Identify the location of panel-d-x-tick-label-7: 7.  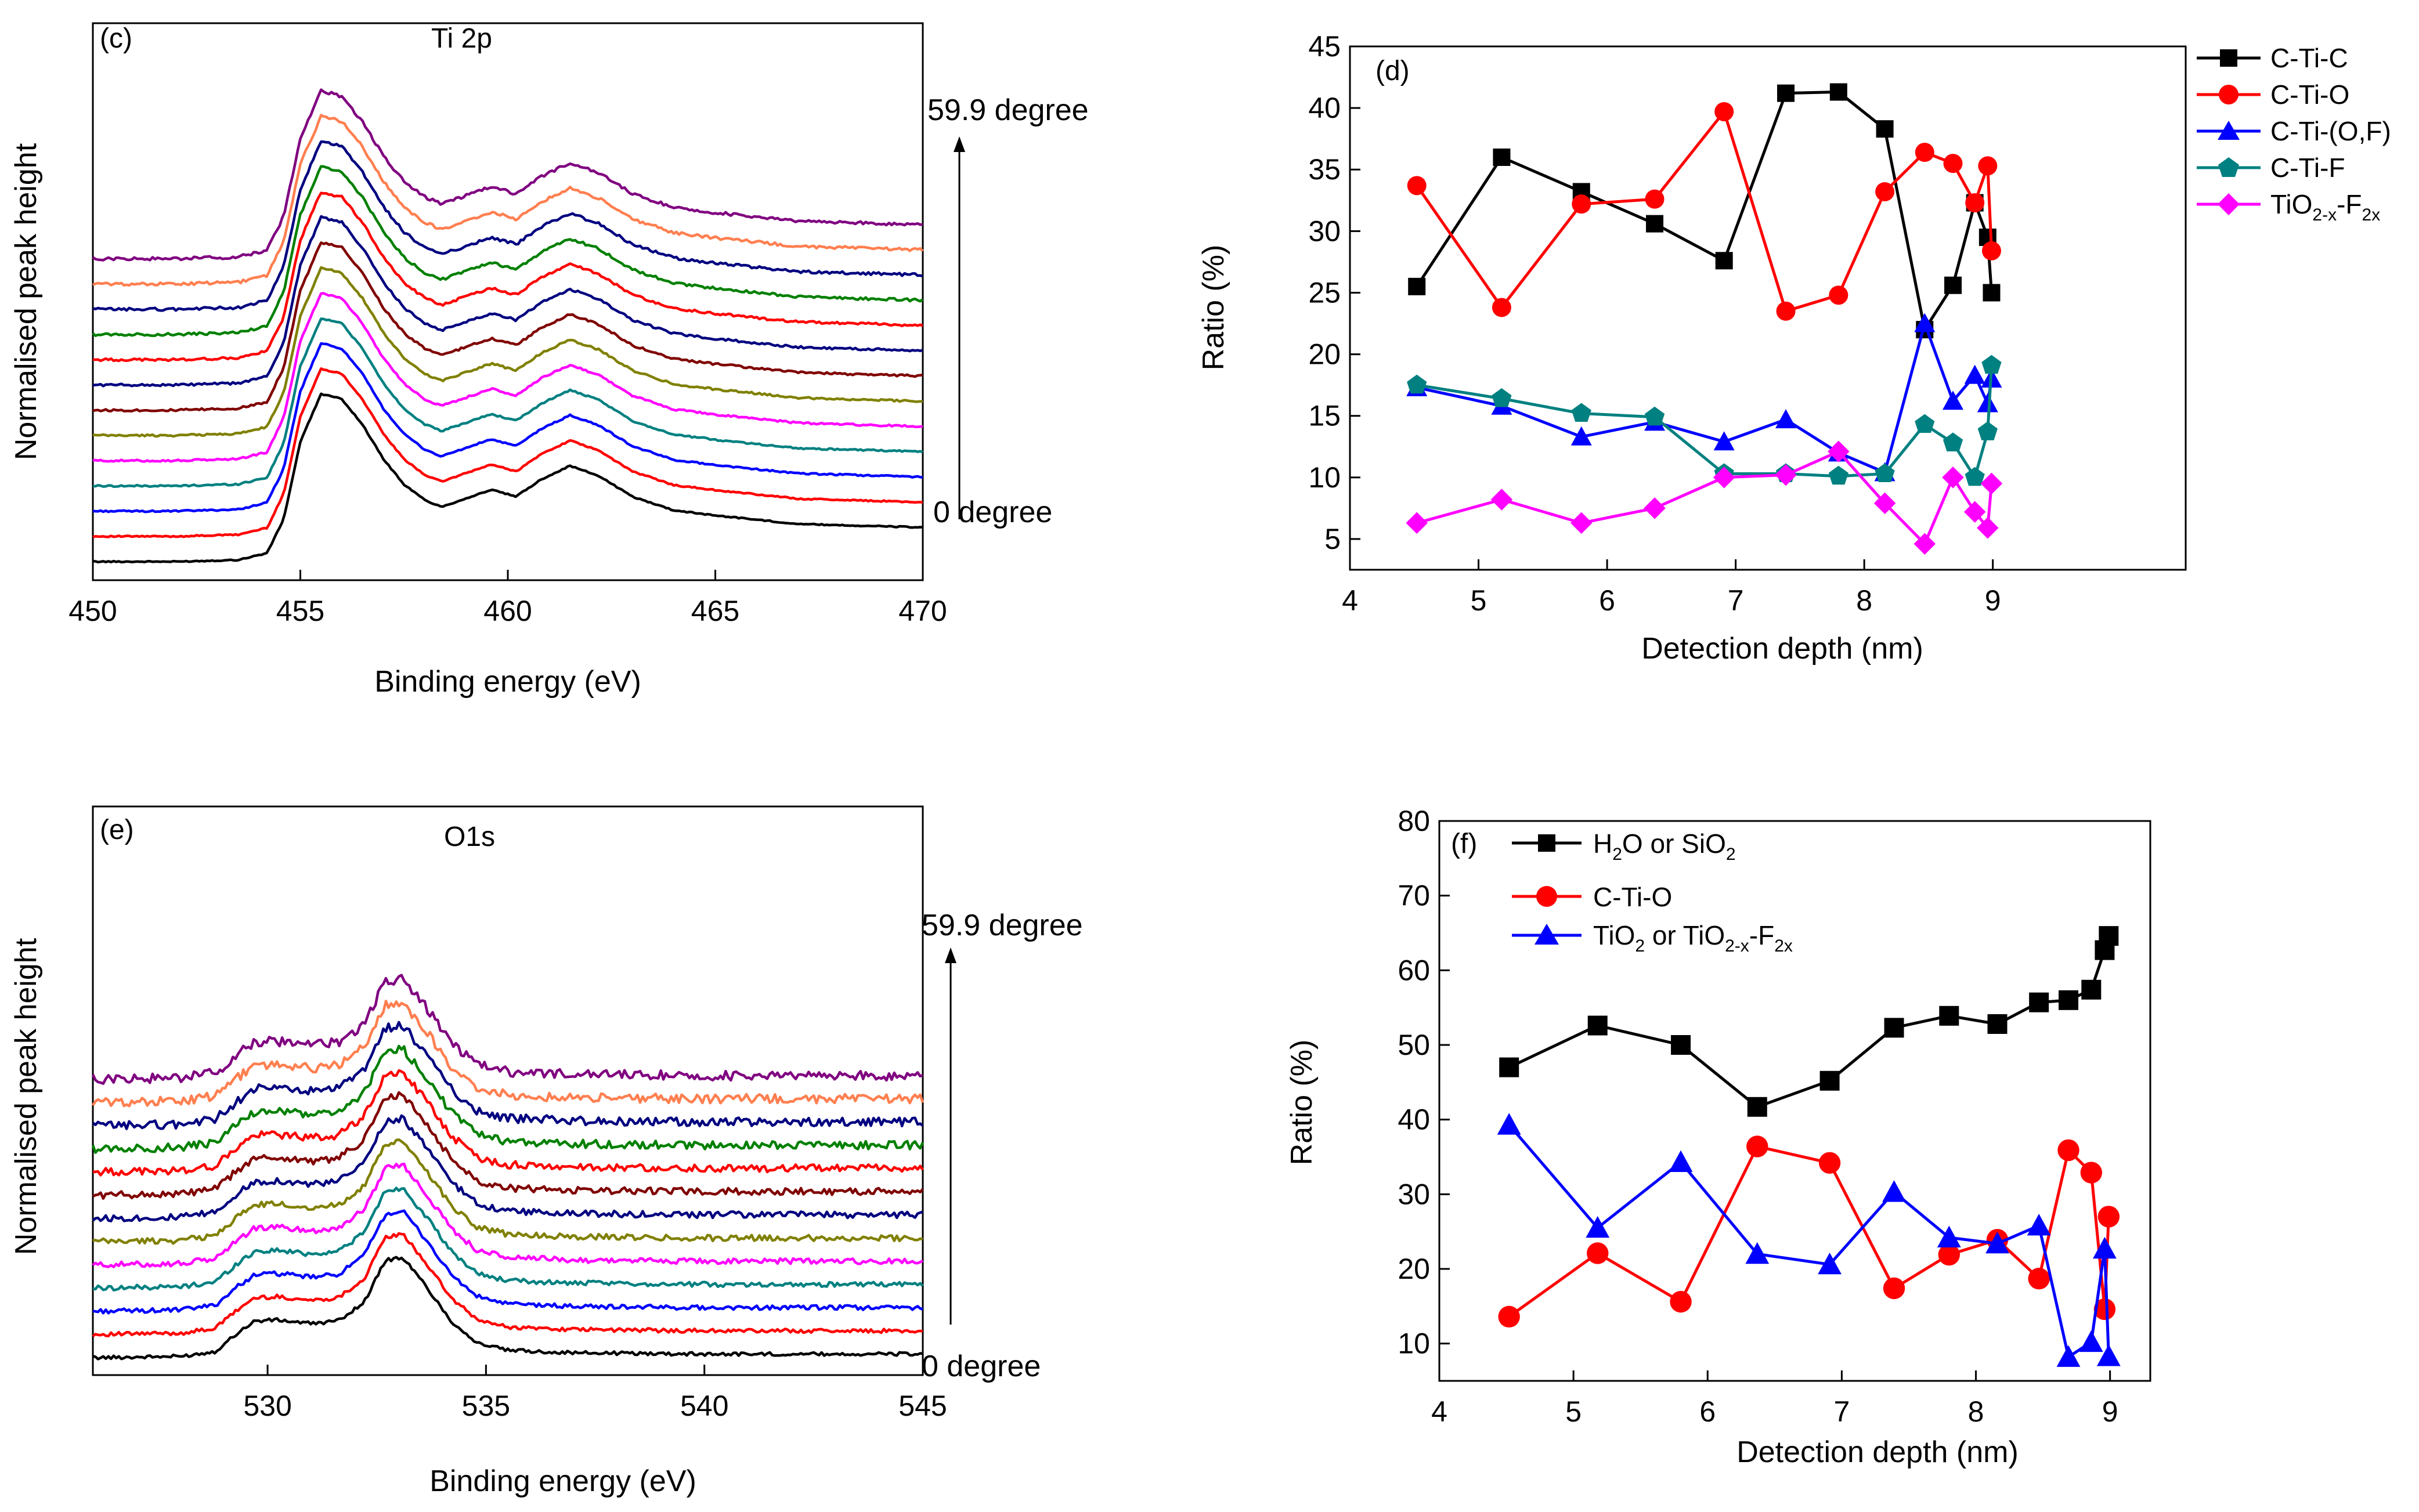
(1736, 600).